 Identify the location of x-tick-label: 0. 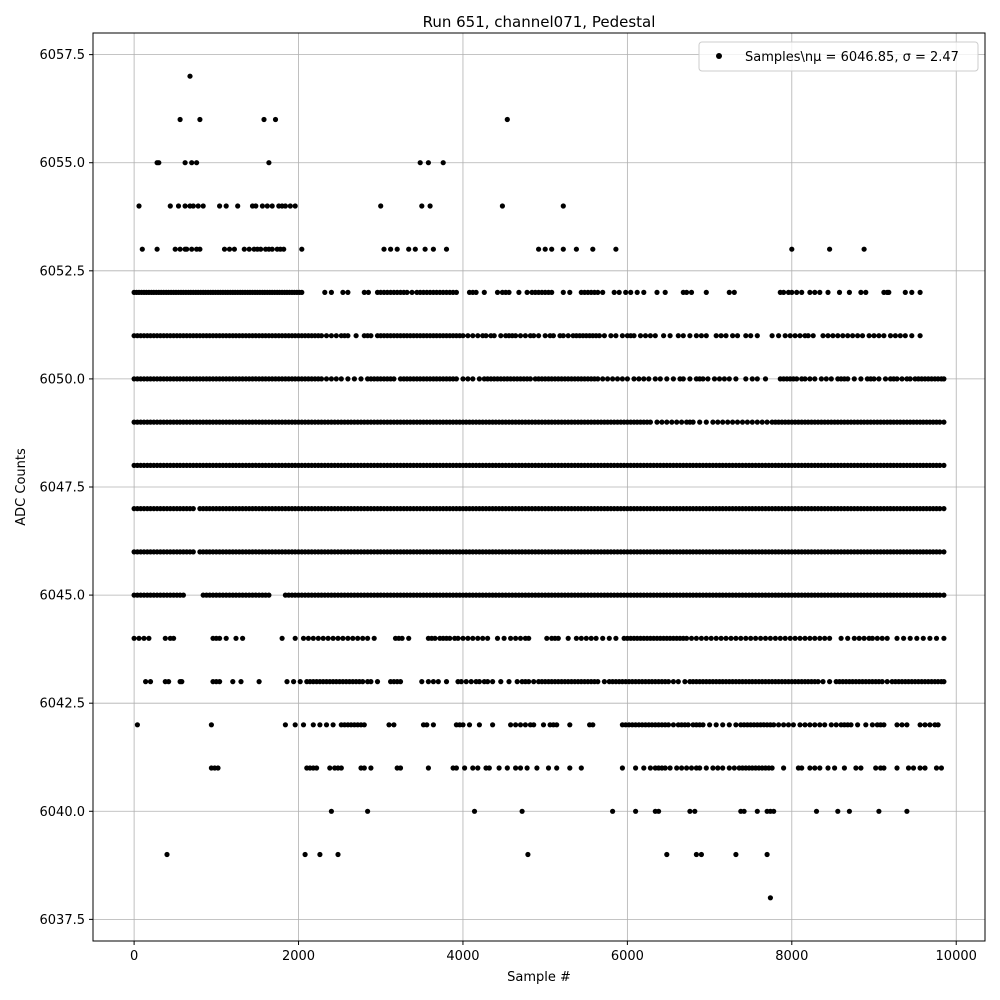
(134, 956).